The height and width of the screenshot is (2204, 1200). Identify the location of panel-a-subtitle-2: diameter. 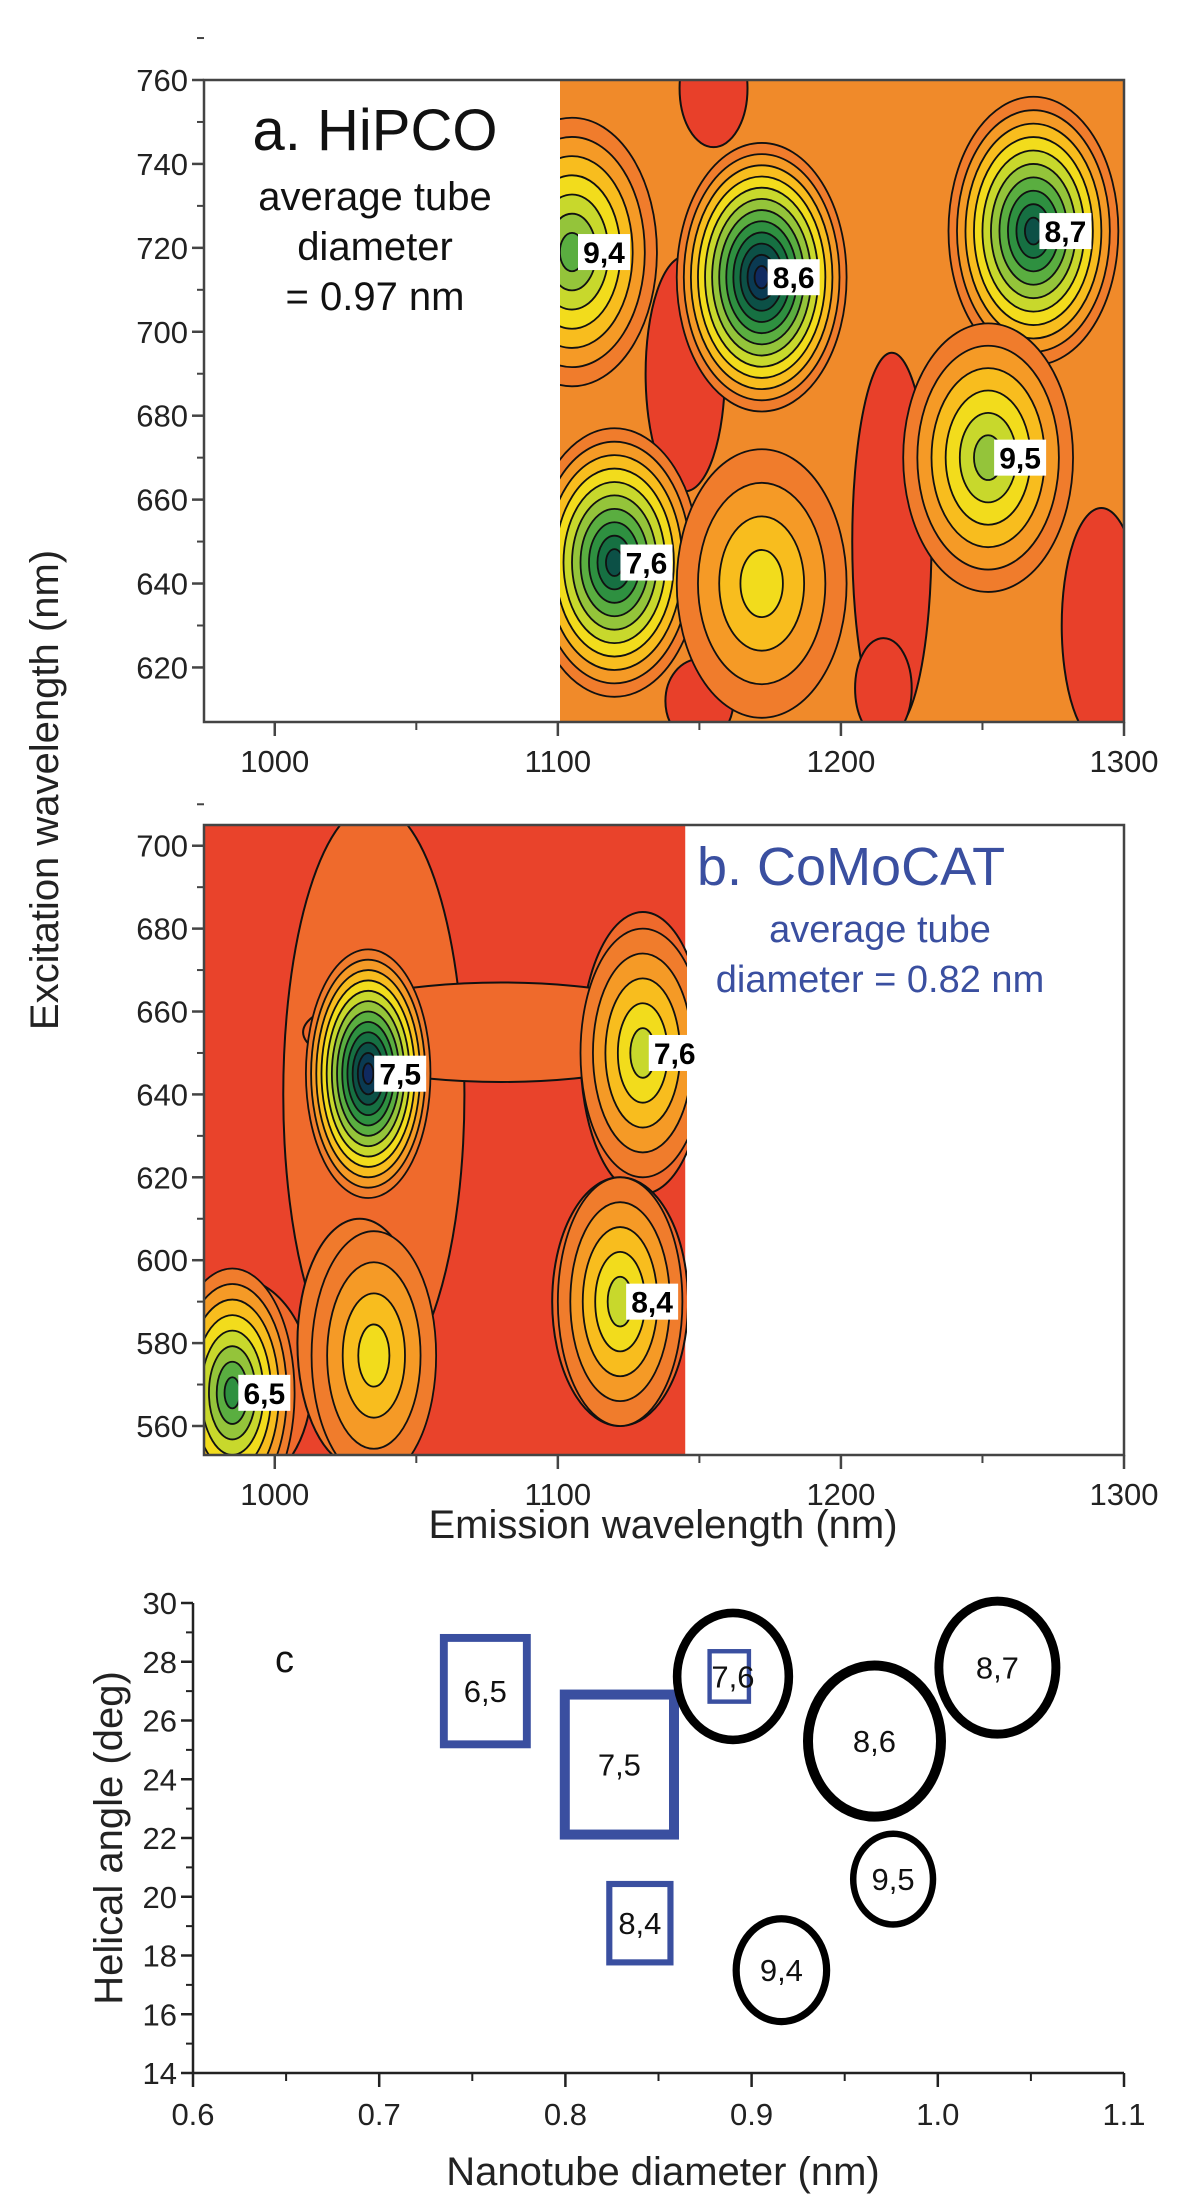
(375, 247).